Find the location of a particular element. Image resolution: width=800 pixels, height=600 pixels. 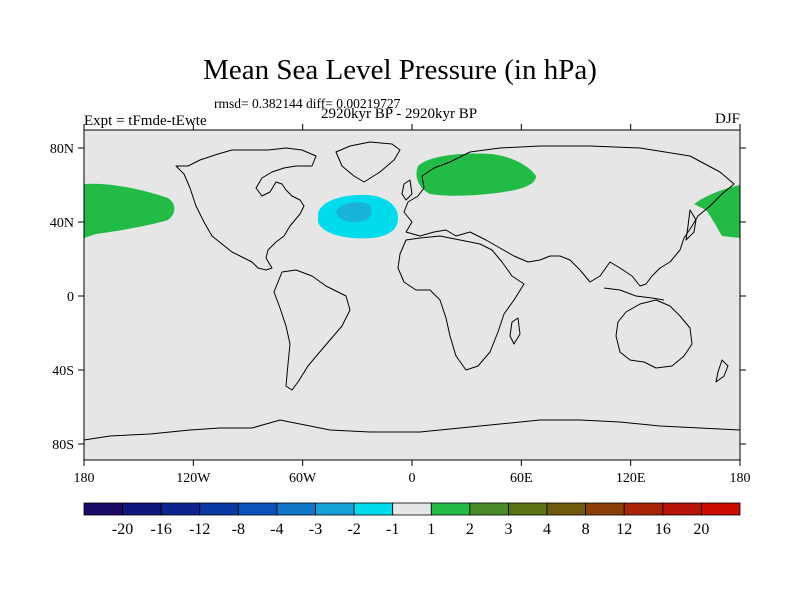

lon-label: 60W is located at coordinates (303, 478).